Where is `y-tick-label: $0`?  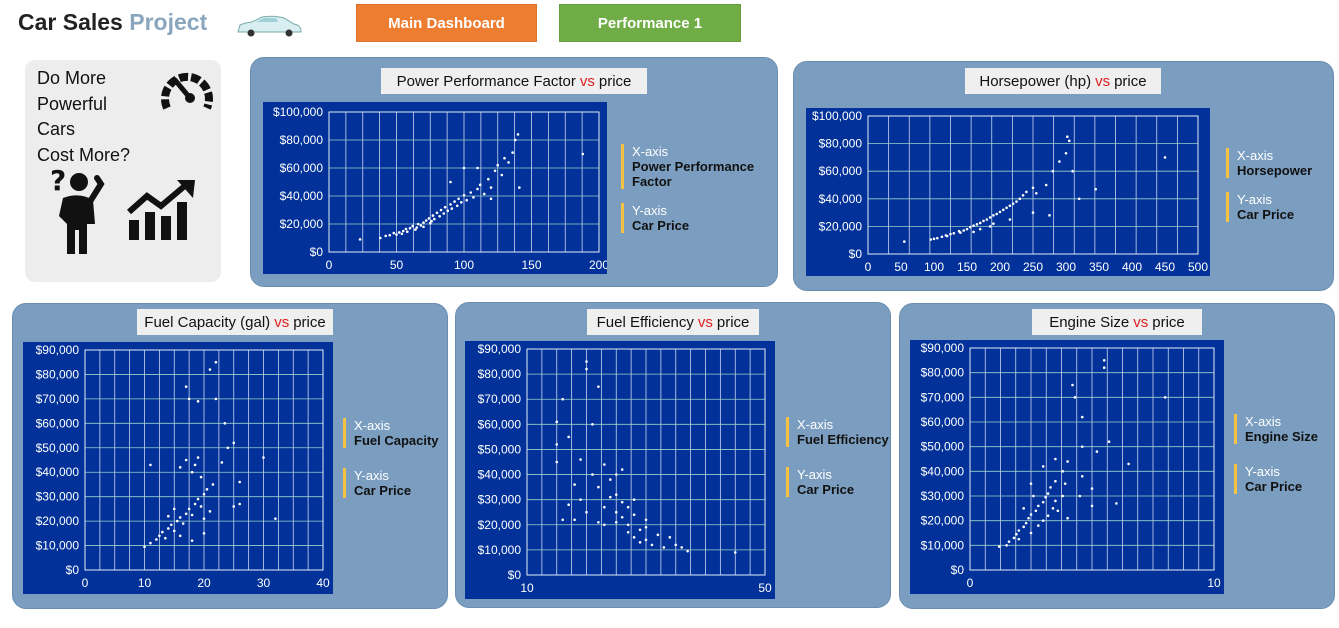 y-tick-label: $0 is located at coordinates (317, 252).